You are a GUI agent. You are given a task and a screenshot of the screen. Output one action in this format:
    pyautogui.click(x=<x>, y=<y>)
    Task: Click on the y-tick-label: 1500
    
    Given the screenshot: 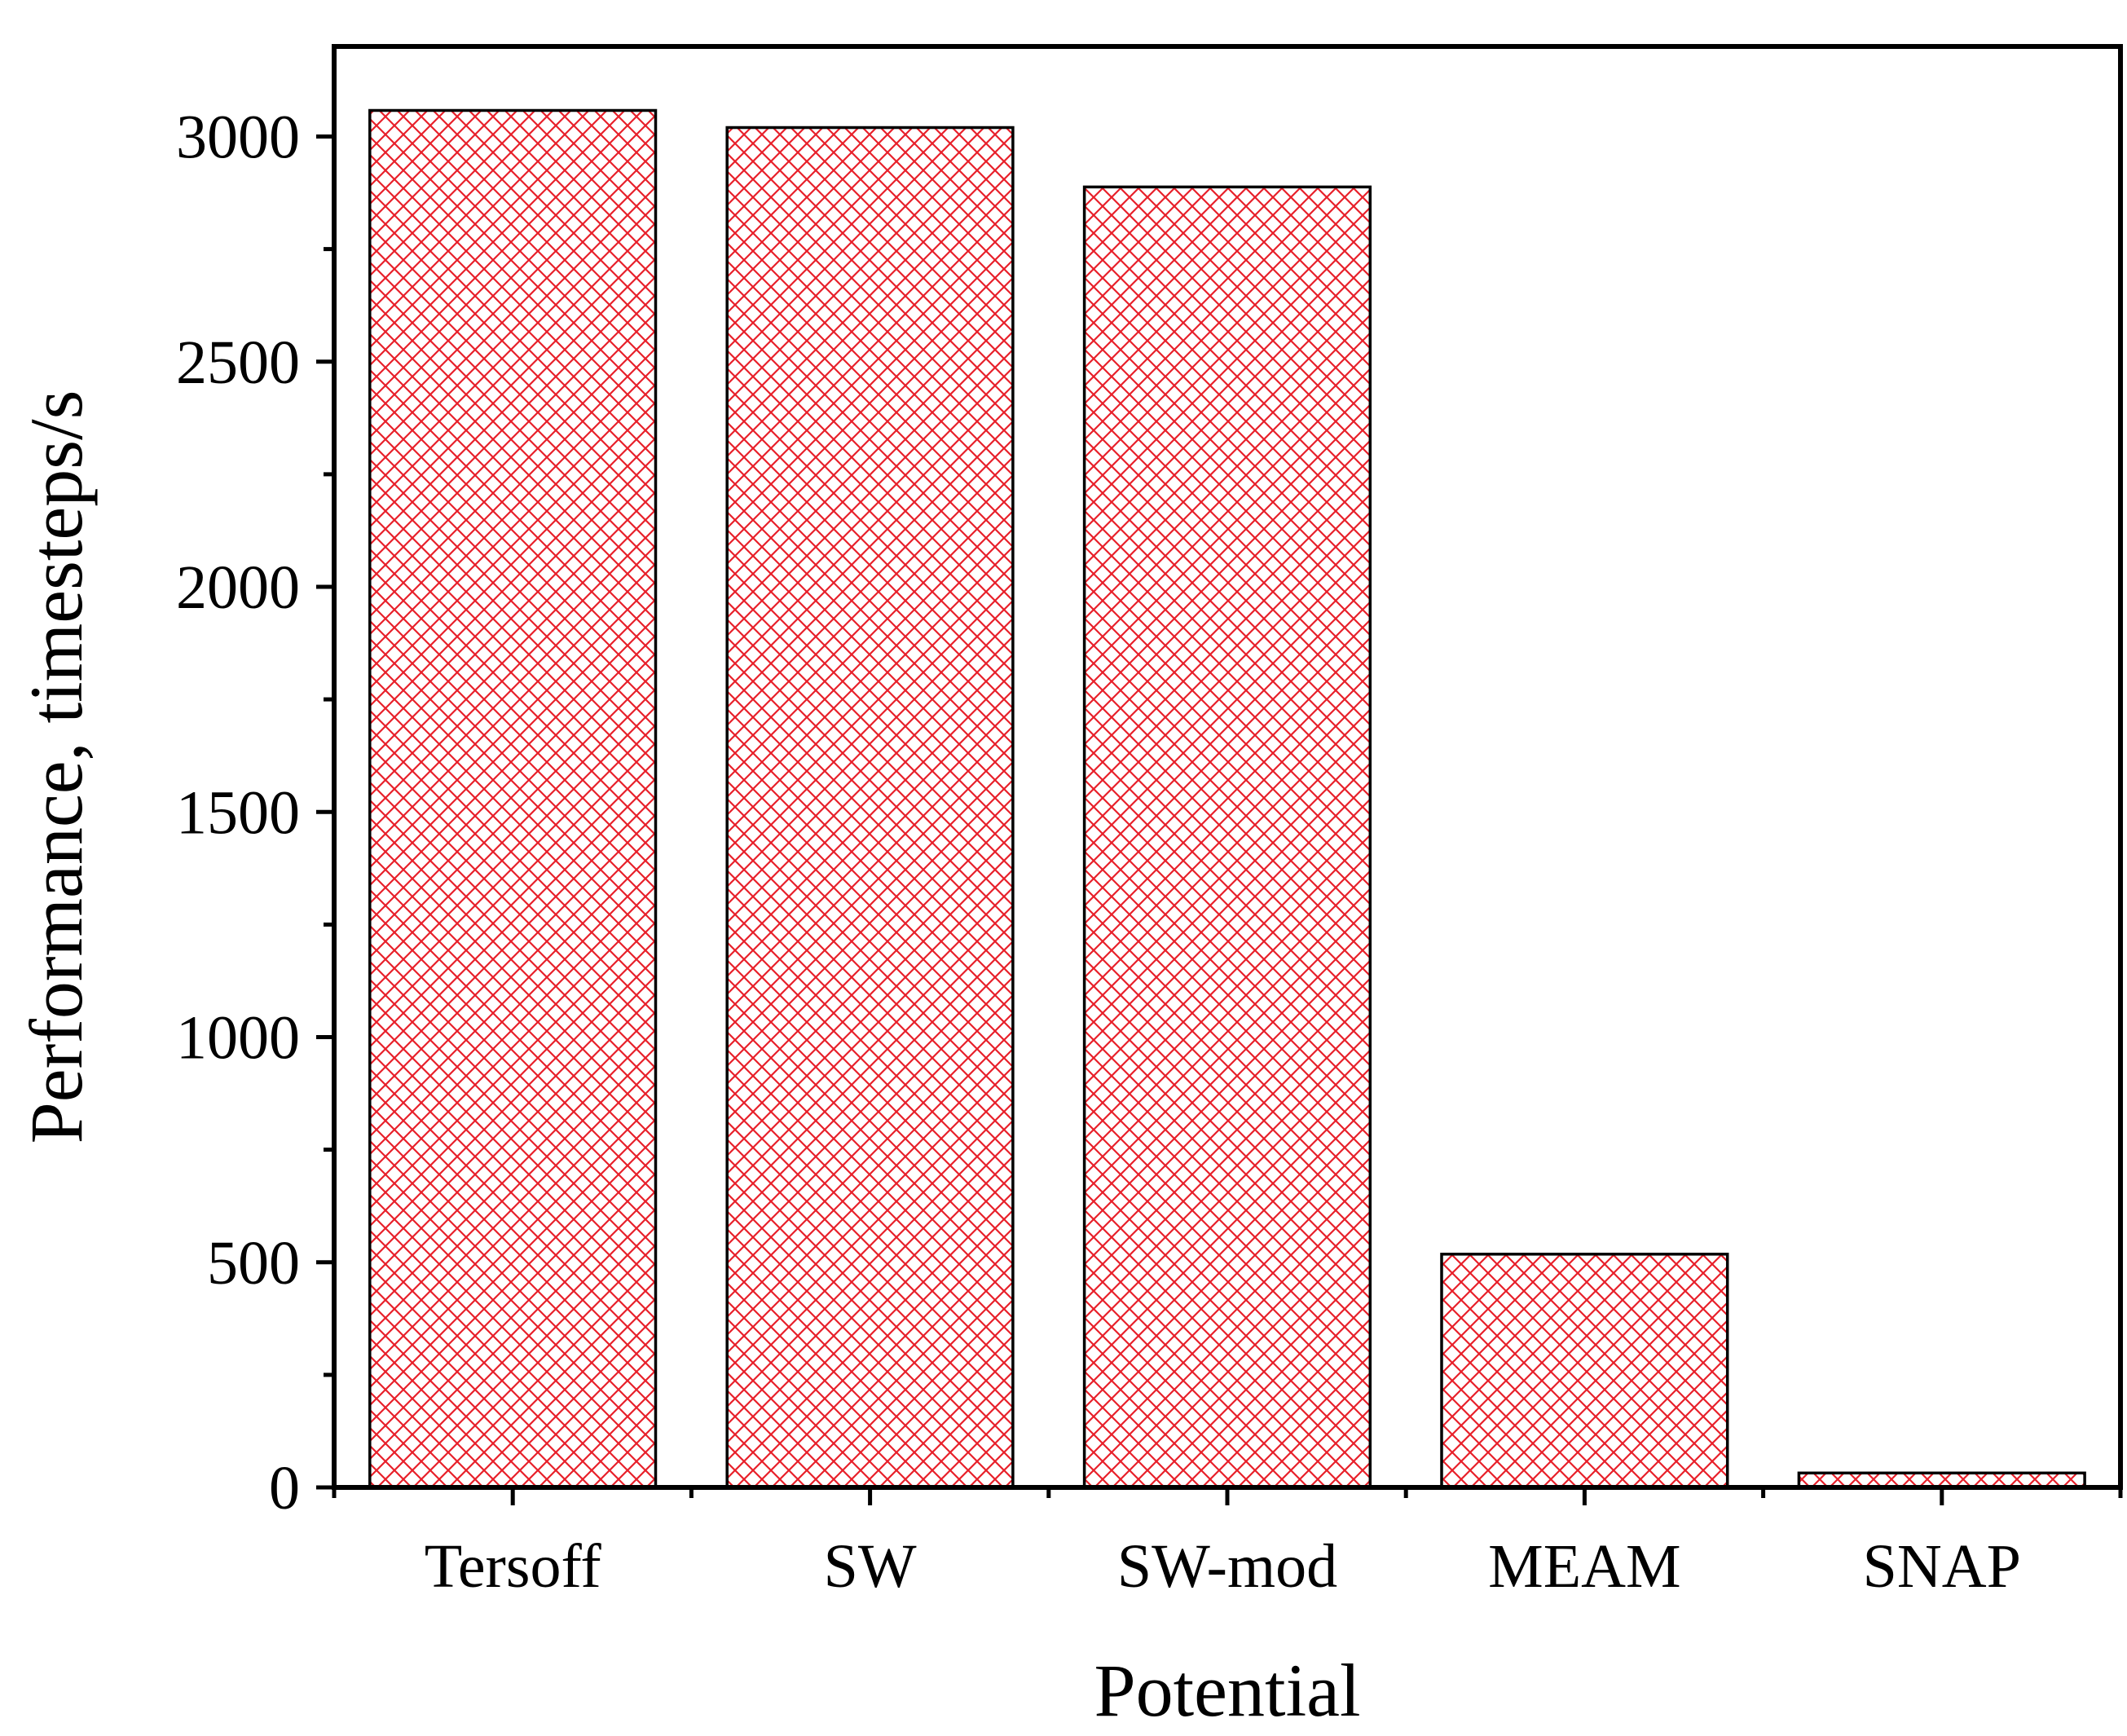 What is the action you would take?
    pyautogui.click(x=238, y=812)
    